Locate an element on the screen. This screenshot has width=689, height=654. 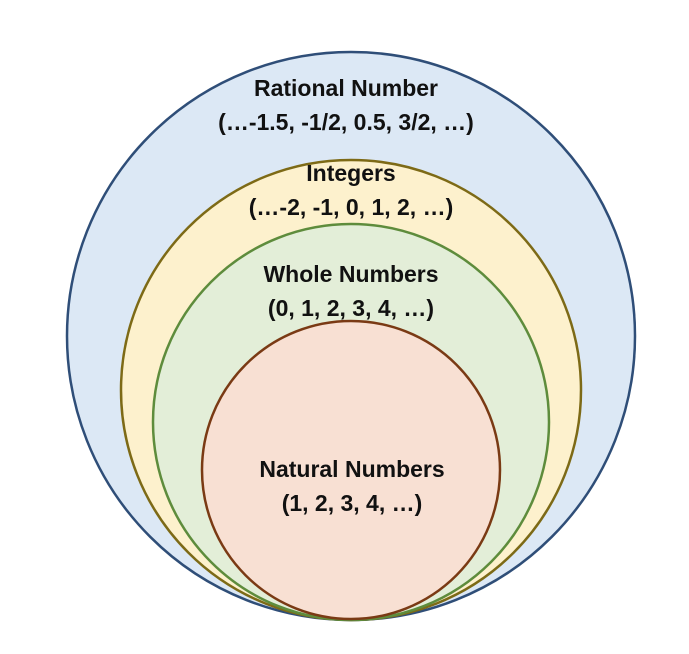
rational-number-label: Rational Number is located at coordinates (346, 88).